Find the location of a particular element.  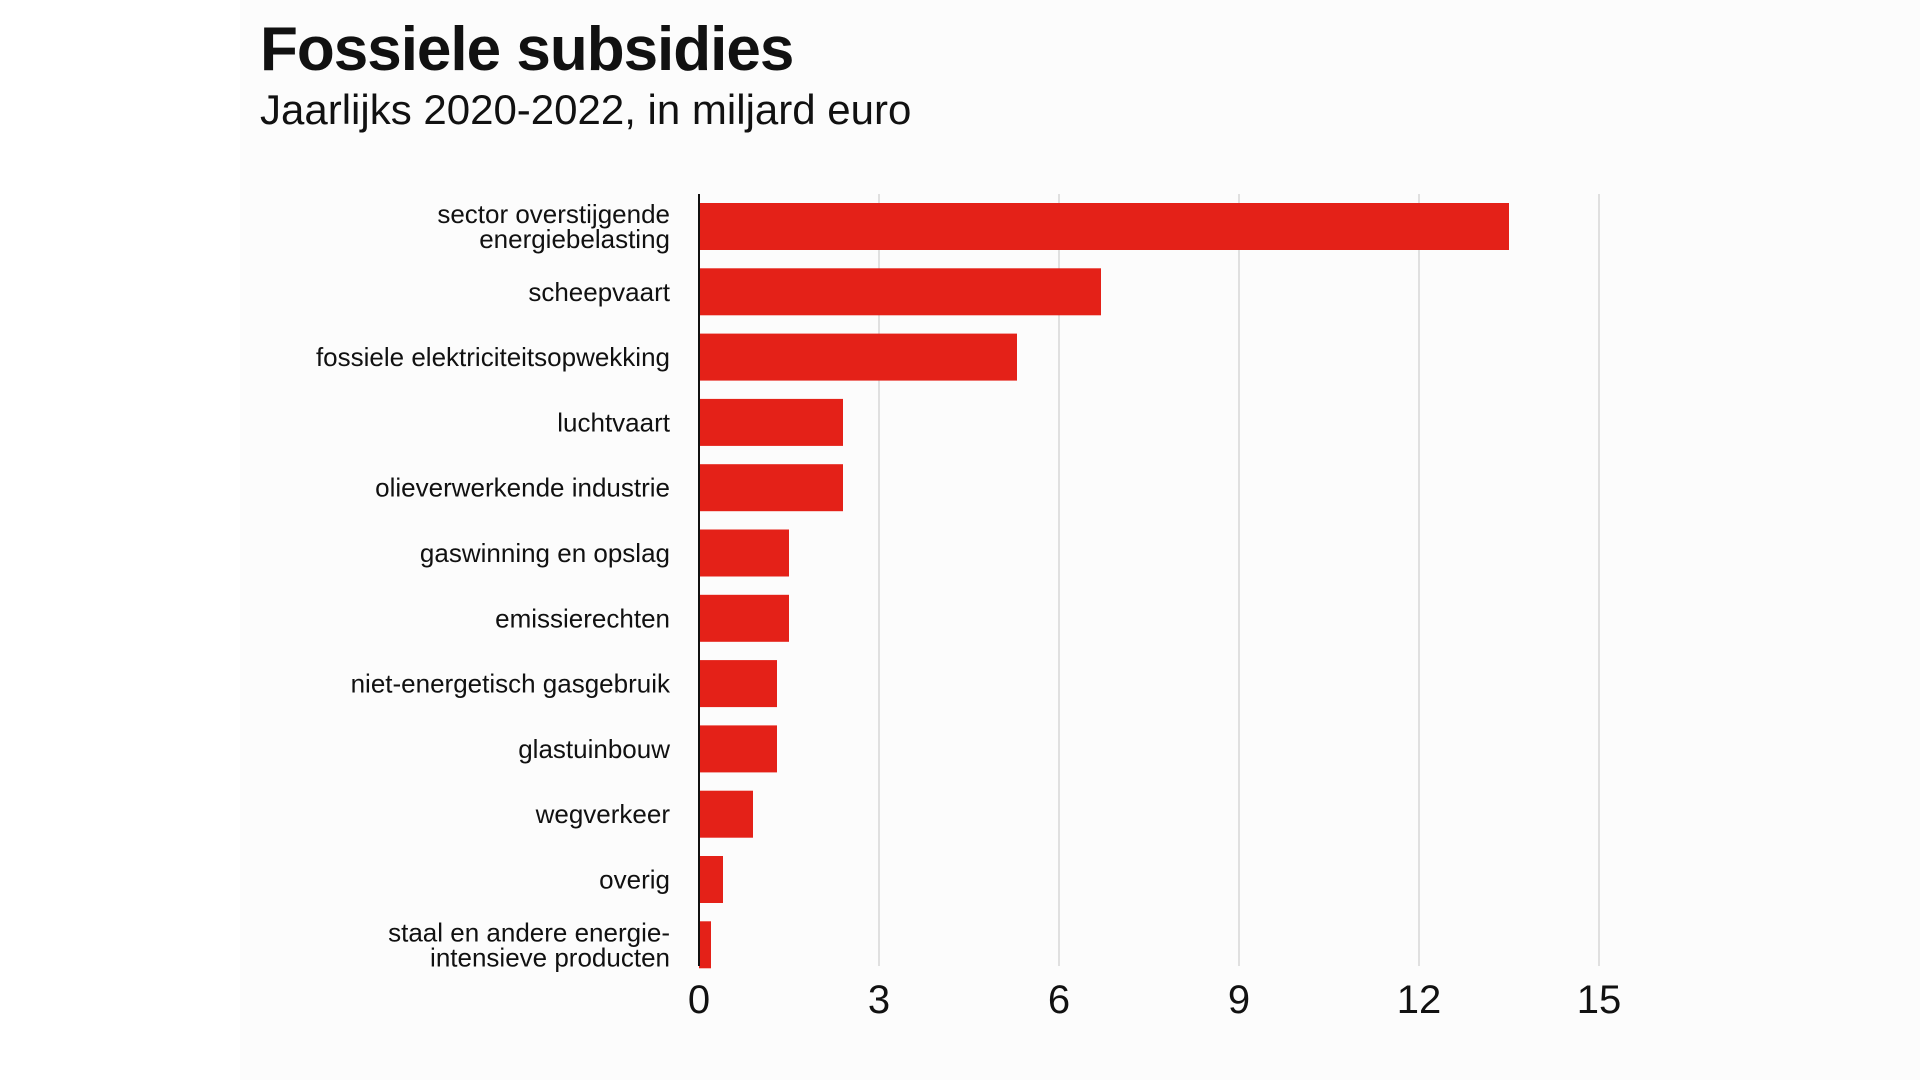

x-tick-label: 0 is located at coordinates (699, 1000).